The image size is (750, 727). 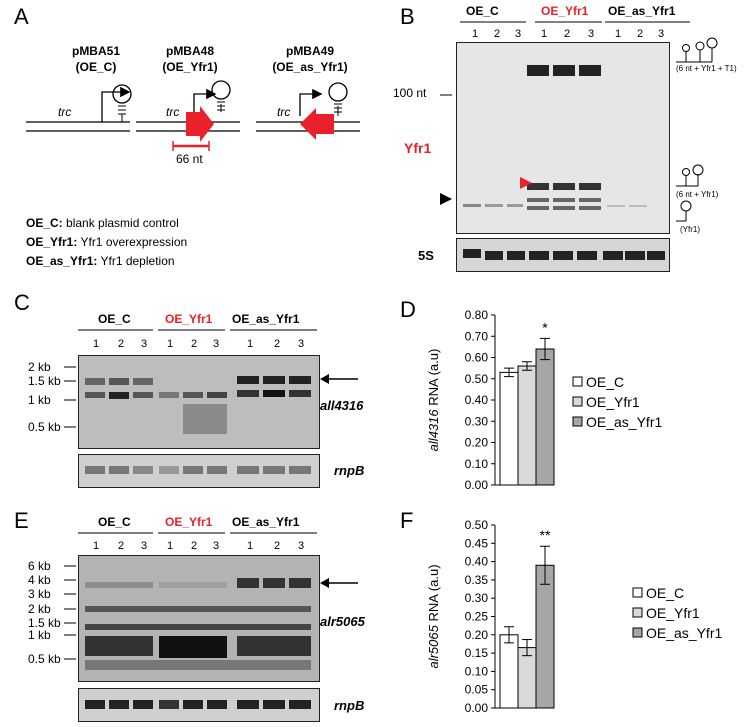 What do you see at coordinates (339, 583) in the screenshot?
I see `e-band-arrow` at bounding box center [339, 583].